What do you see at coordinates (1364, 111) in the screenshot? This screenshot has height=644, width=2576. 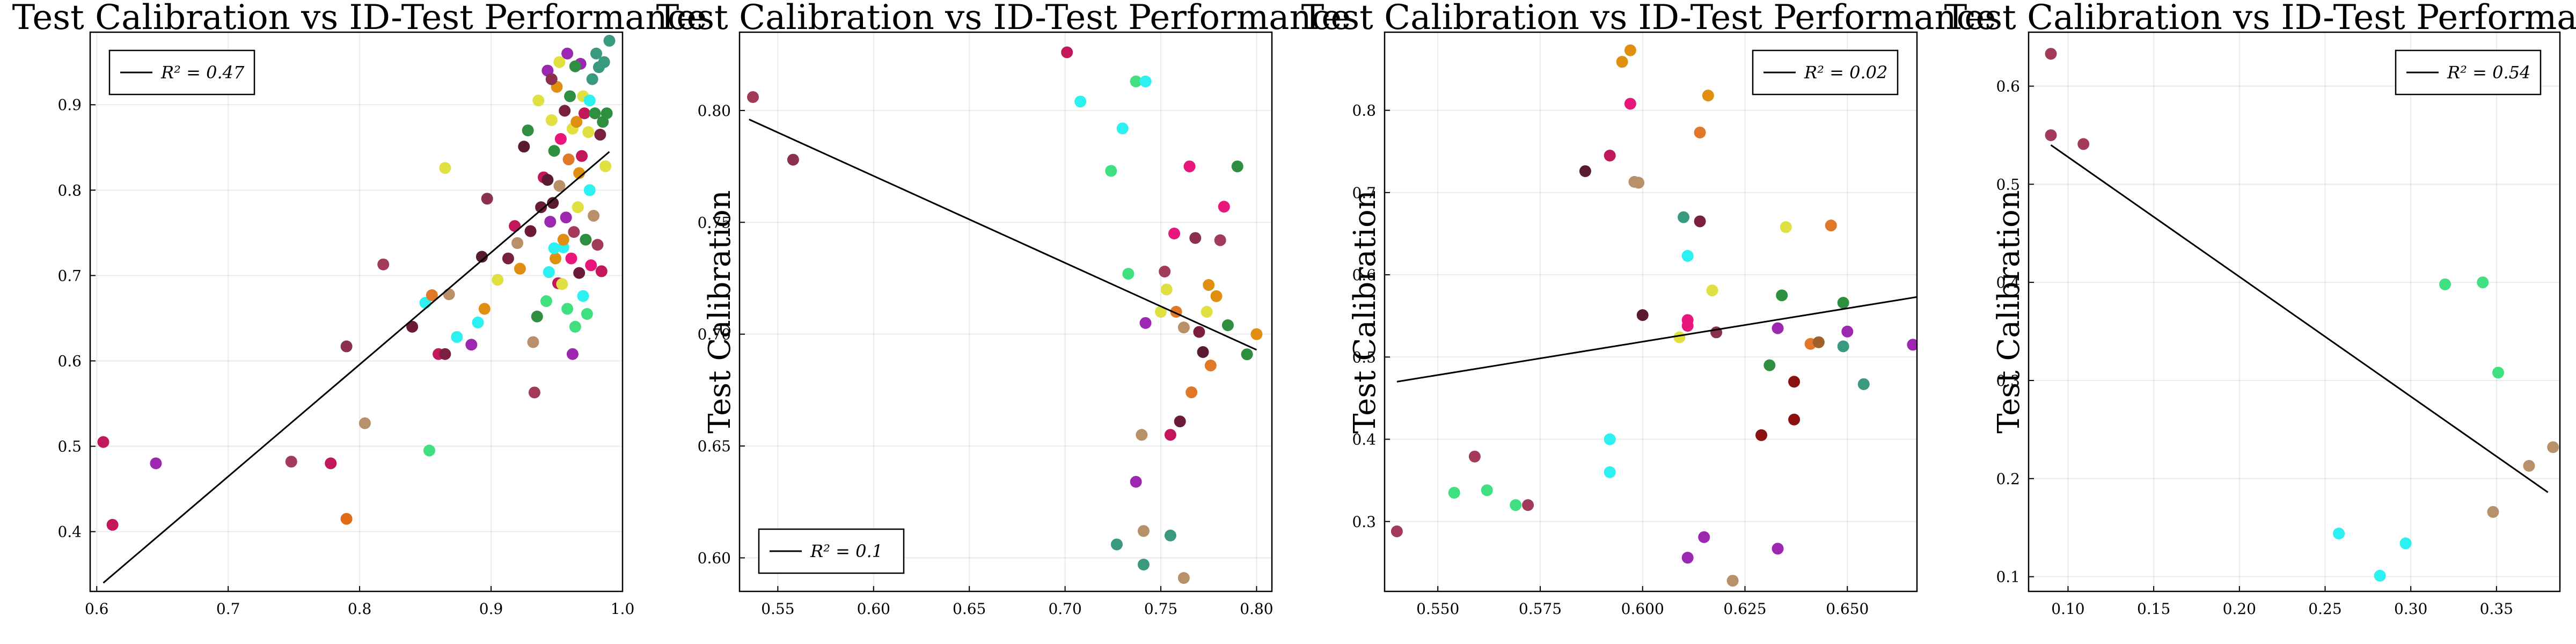 I see `y-tick-label: 0.8` at bounding box center [1364, 111].